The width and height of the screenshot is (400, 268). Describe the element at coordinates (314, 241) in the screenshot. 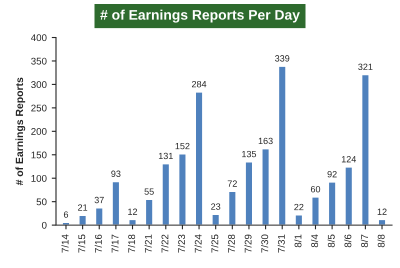

I see `x-tick-label: 8/4` at that location.